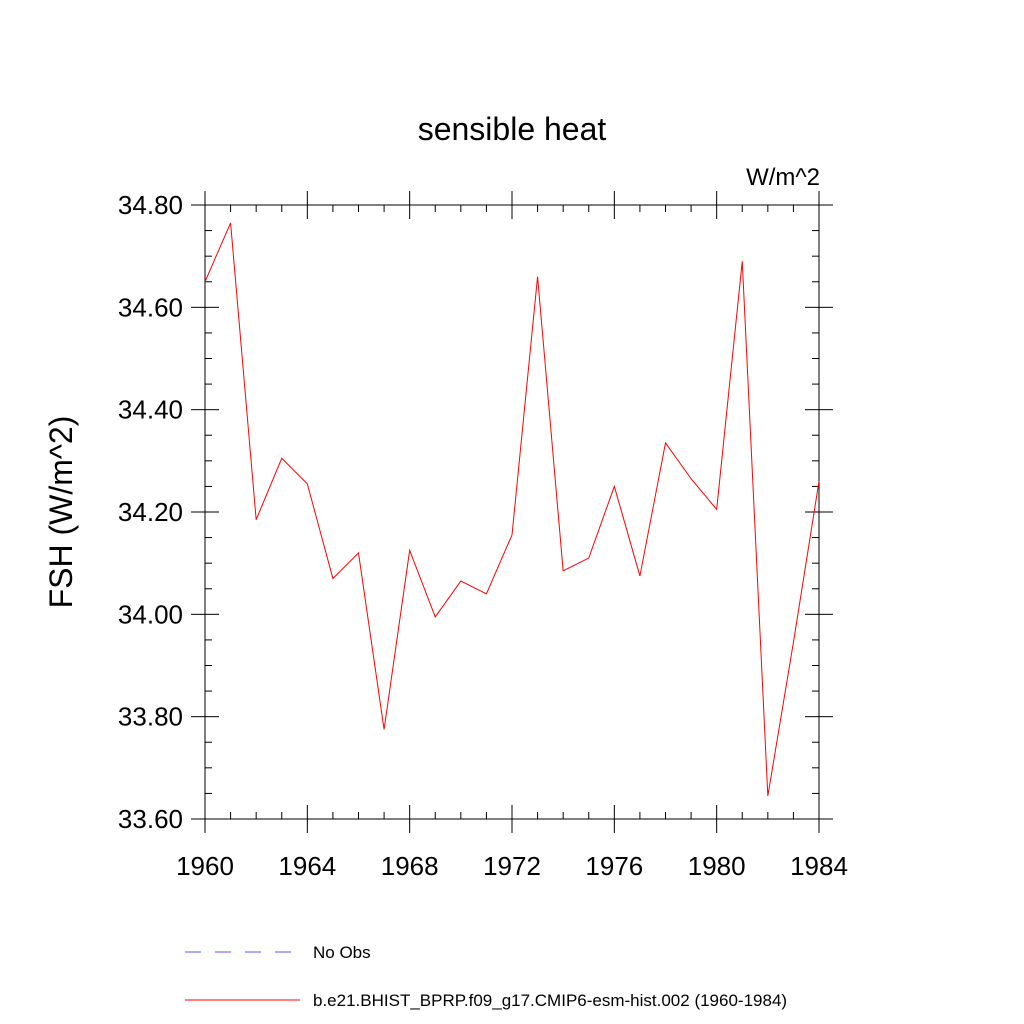  Describe the element at coordinates (150, 819) in the screenshot. I see `y-tick-label: 33.60` at that location.